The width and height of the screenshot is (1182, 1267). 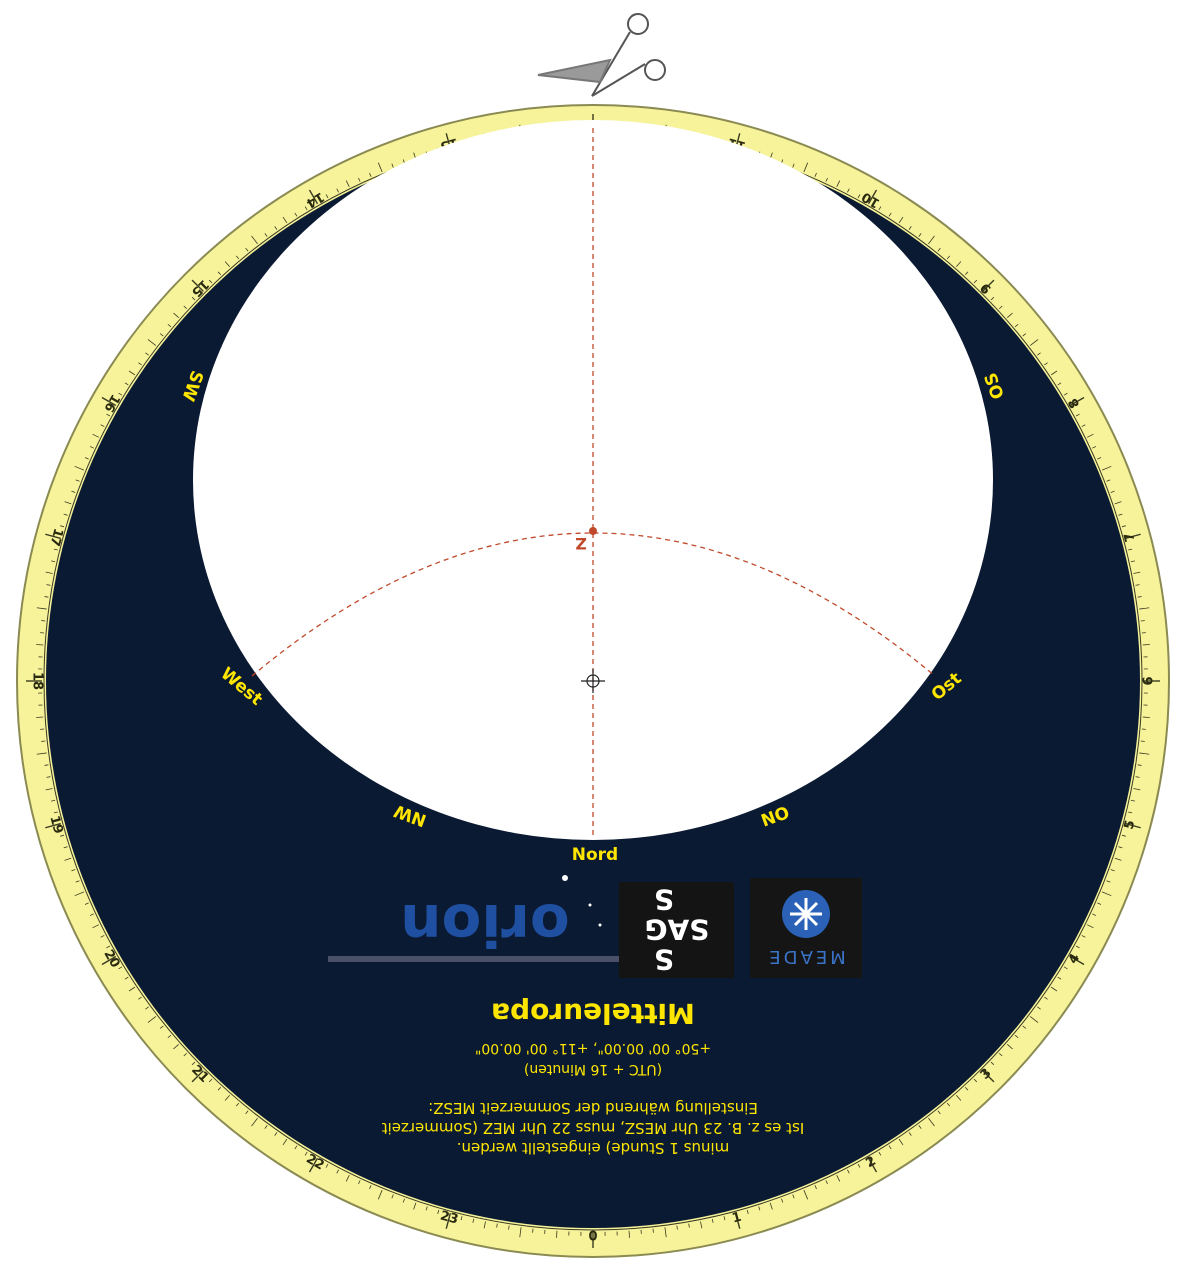 What do you see at coordinates (593, 1069) in the screenshot?
I see `utc-note: (UTC + 16 Minuten)` at bounding box center [593, 1069].